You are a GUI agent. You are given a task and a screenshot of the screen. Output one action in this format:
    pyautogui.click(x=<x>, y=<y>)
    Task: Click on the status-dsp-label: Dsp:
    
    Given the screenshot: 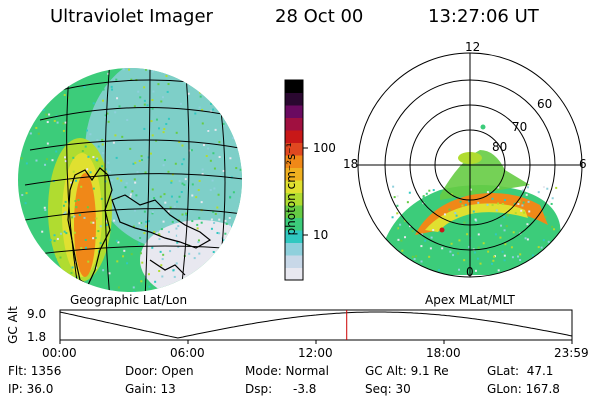 What is the action you would take?
    pyautogui.click(x=259, y=389)
    